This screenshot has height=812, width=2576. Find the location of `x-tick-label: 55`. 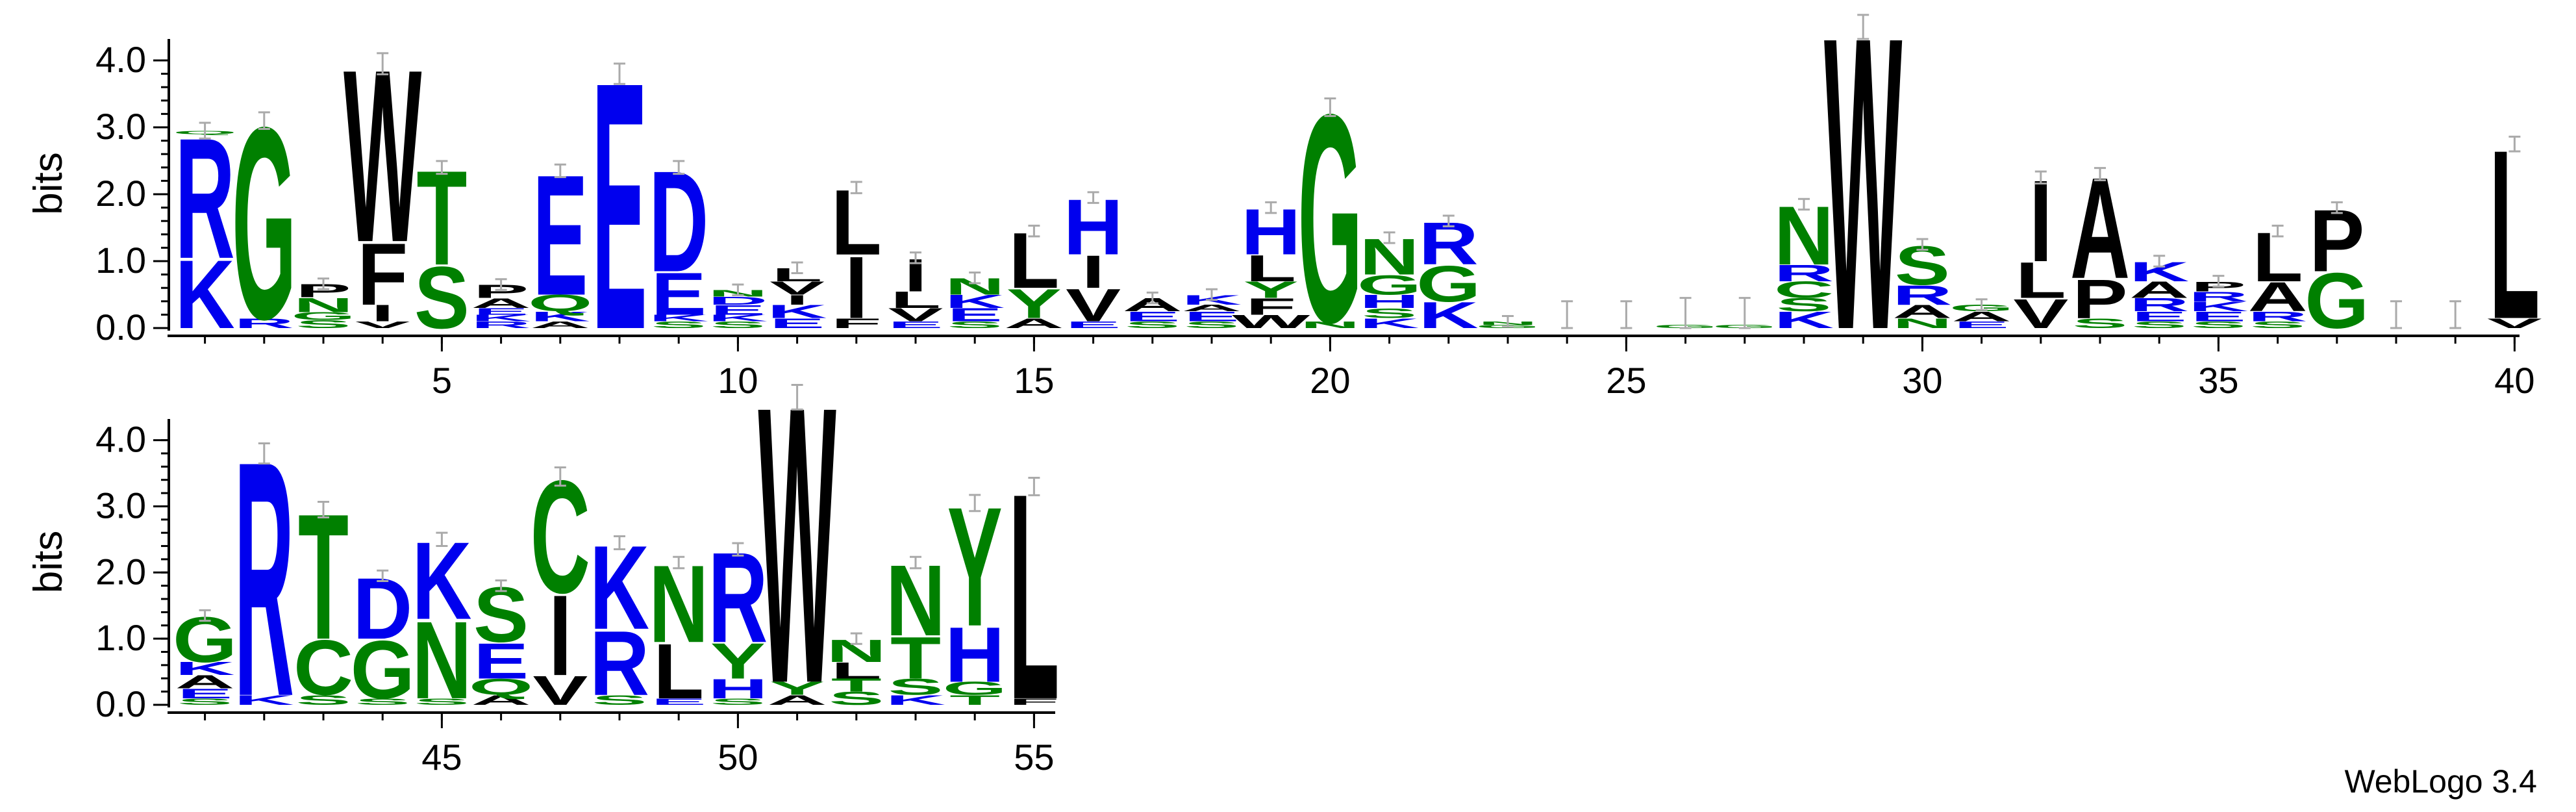

x-tick-label: 55 is located at coordinates (1034, 757).